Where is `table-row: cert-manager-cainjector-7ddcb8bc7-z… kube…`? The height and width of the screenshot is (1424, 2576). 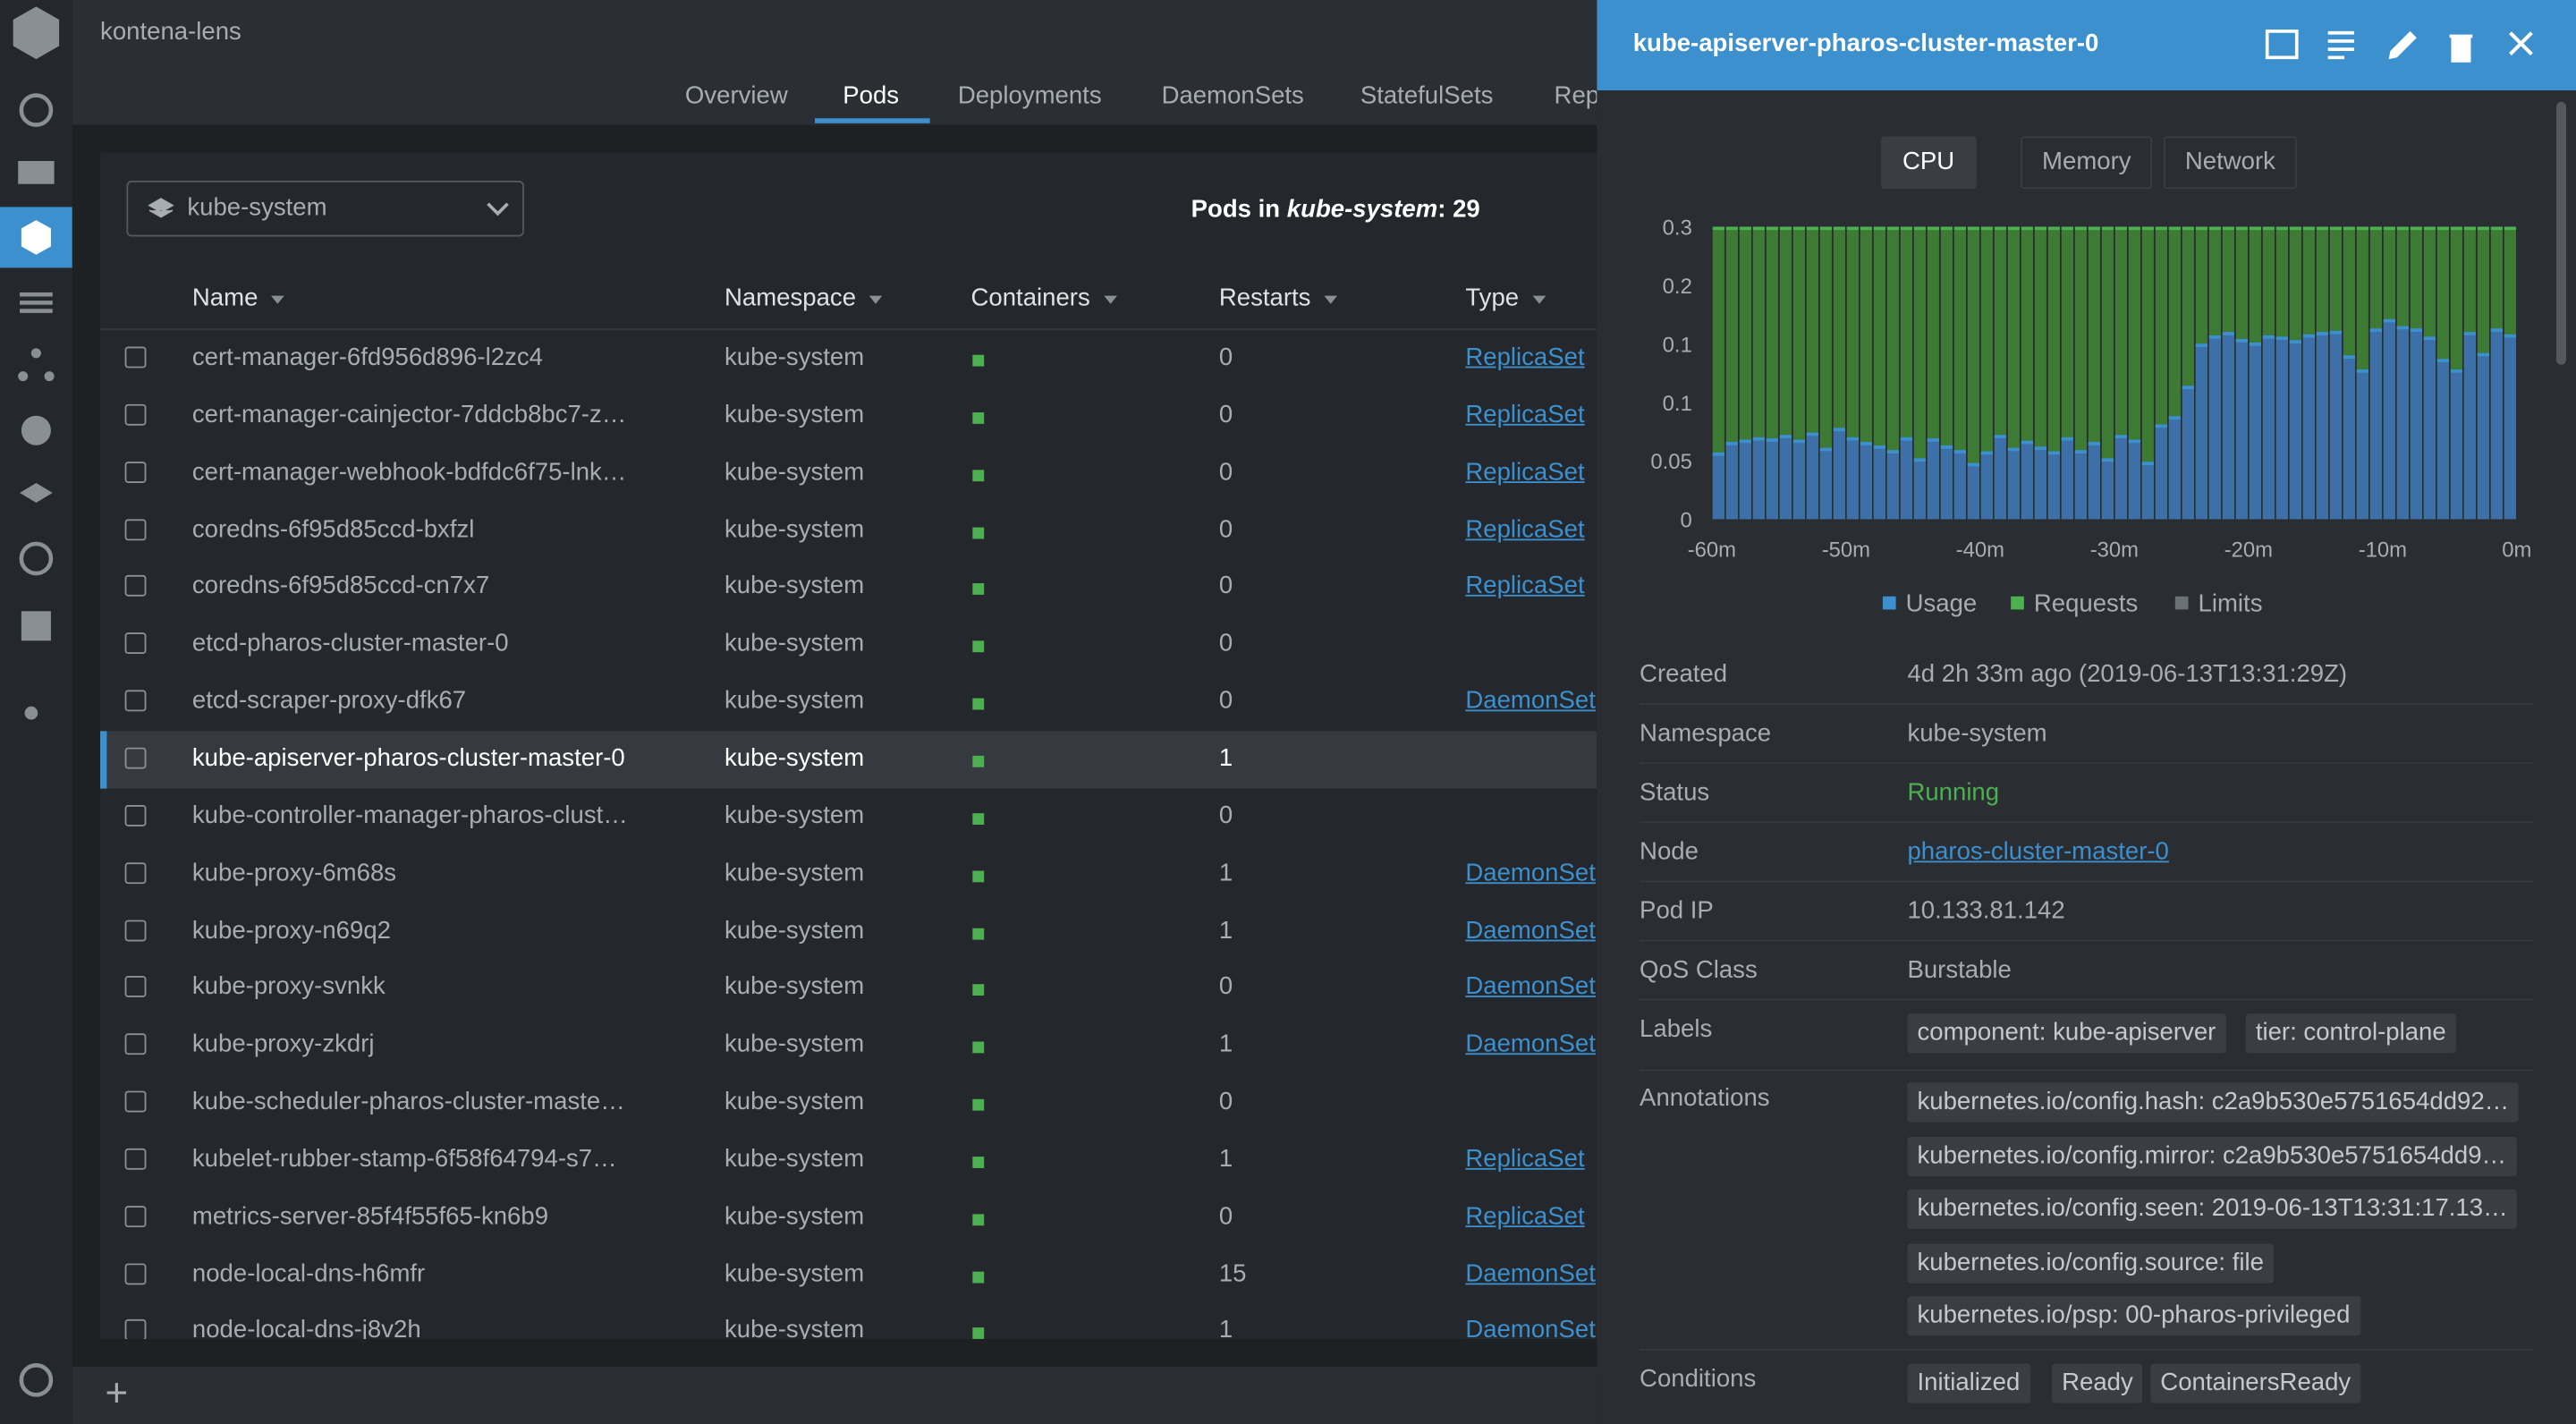 table-row: cert-manager-cainjector-7ddcb8bc7-z… kube… is located at coordinates (848, 416).